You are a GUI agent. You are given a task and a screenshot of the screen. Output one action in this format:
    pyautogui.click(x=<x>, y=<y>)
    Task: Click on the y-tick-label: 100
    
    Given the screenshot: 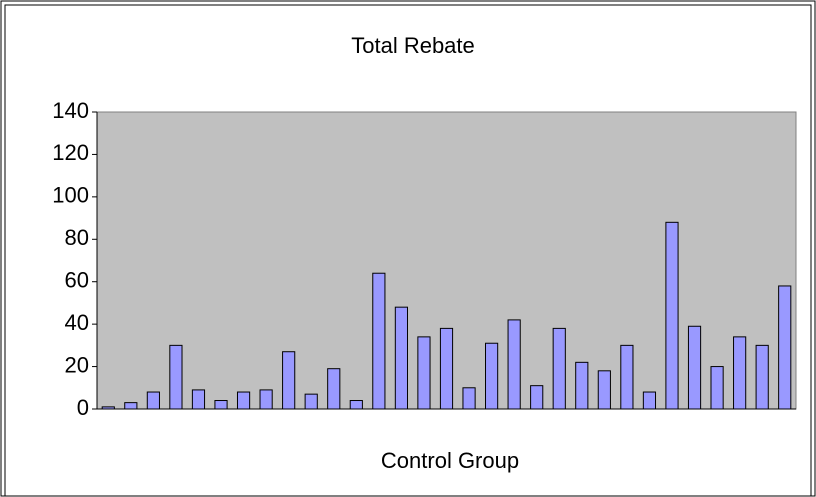 What is the action you would take?
    pyautogui.click(x=70, y=195)
    